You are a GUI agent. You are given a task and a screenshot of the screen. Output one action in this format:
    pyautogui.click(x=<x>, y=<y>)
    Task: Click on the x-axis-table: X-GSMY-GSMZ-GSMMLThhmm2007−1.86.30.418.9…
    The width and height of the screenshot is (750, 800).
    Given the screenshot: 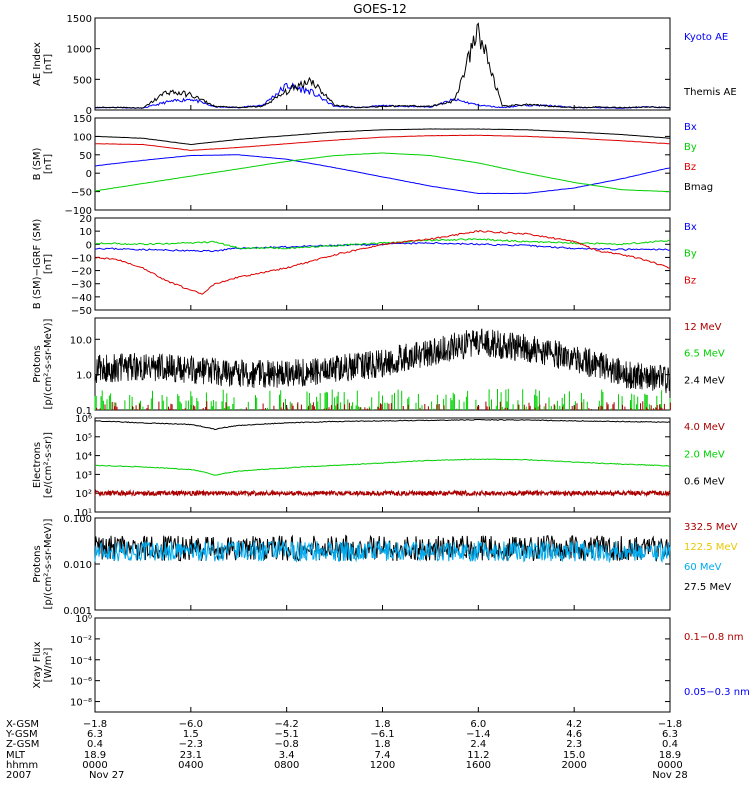 What is the action you would take?
    pyautogui.click(x=346, y=750)
    